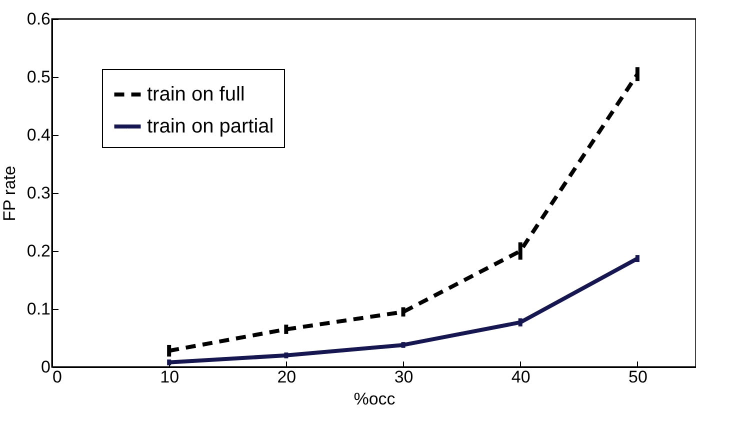  I want to click on y-tick-label: 0.2, so click(38, 251).